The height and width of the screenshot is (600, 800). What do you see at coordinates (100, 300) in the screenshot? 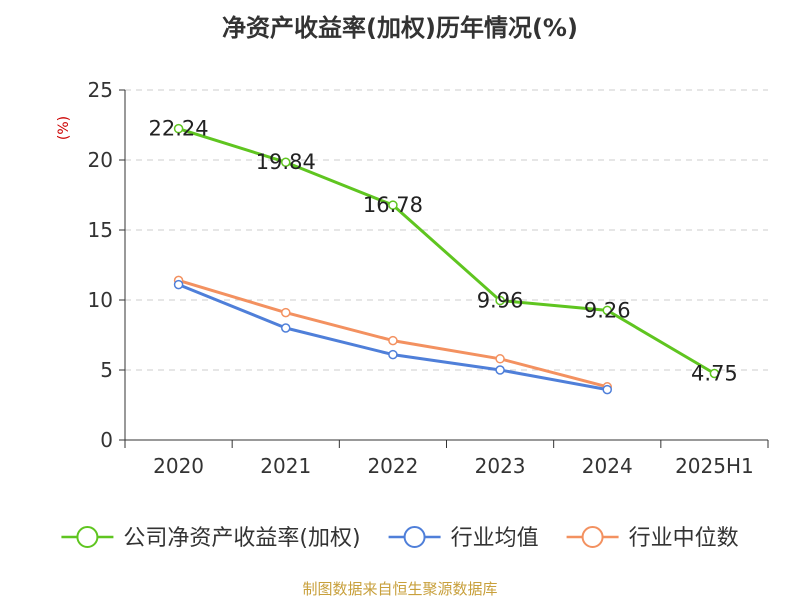
I see `y-tick-label: 10` at bounding box center [100, 300].